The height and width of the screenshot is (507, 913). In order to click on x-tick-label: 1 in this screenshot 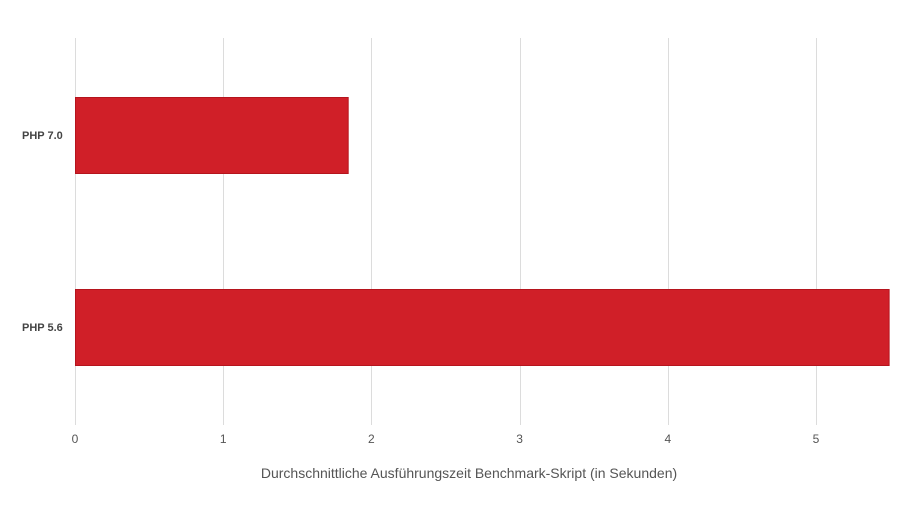, I will do `click(223, 439)`.